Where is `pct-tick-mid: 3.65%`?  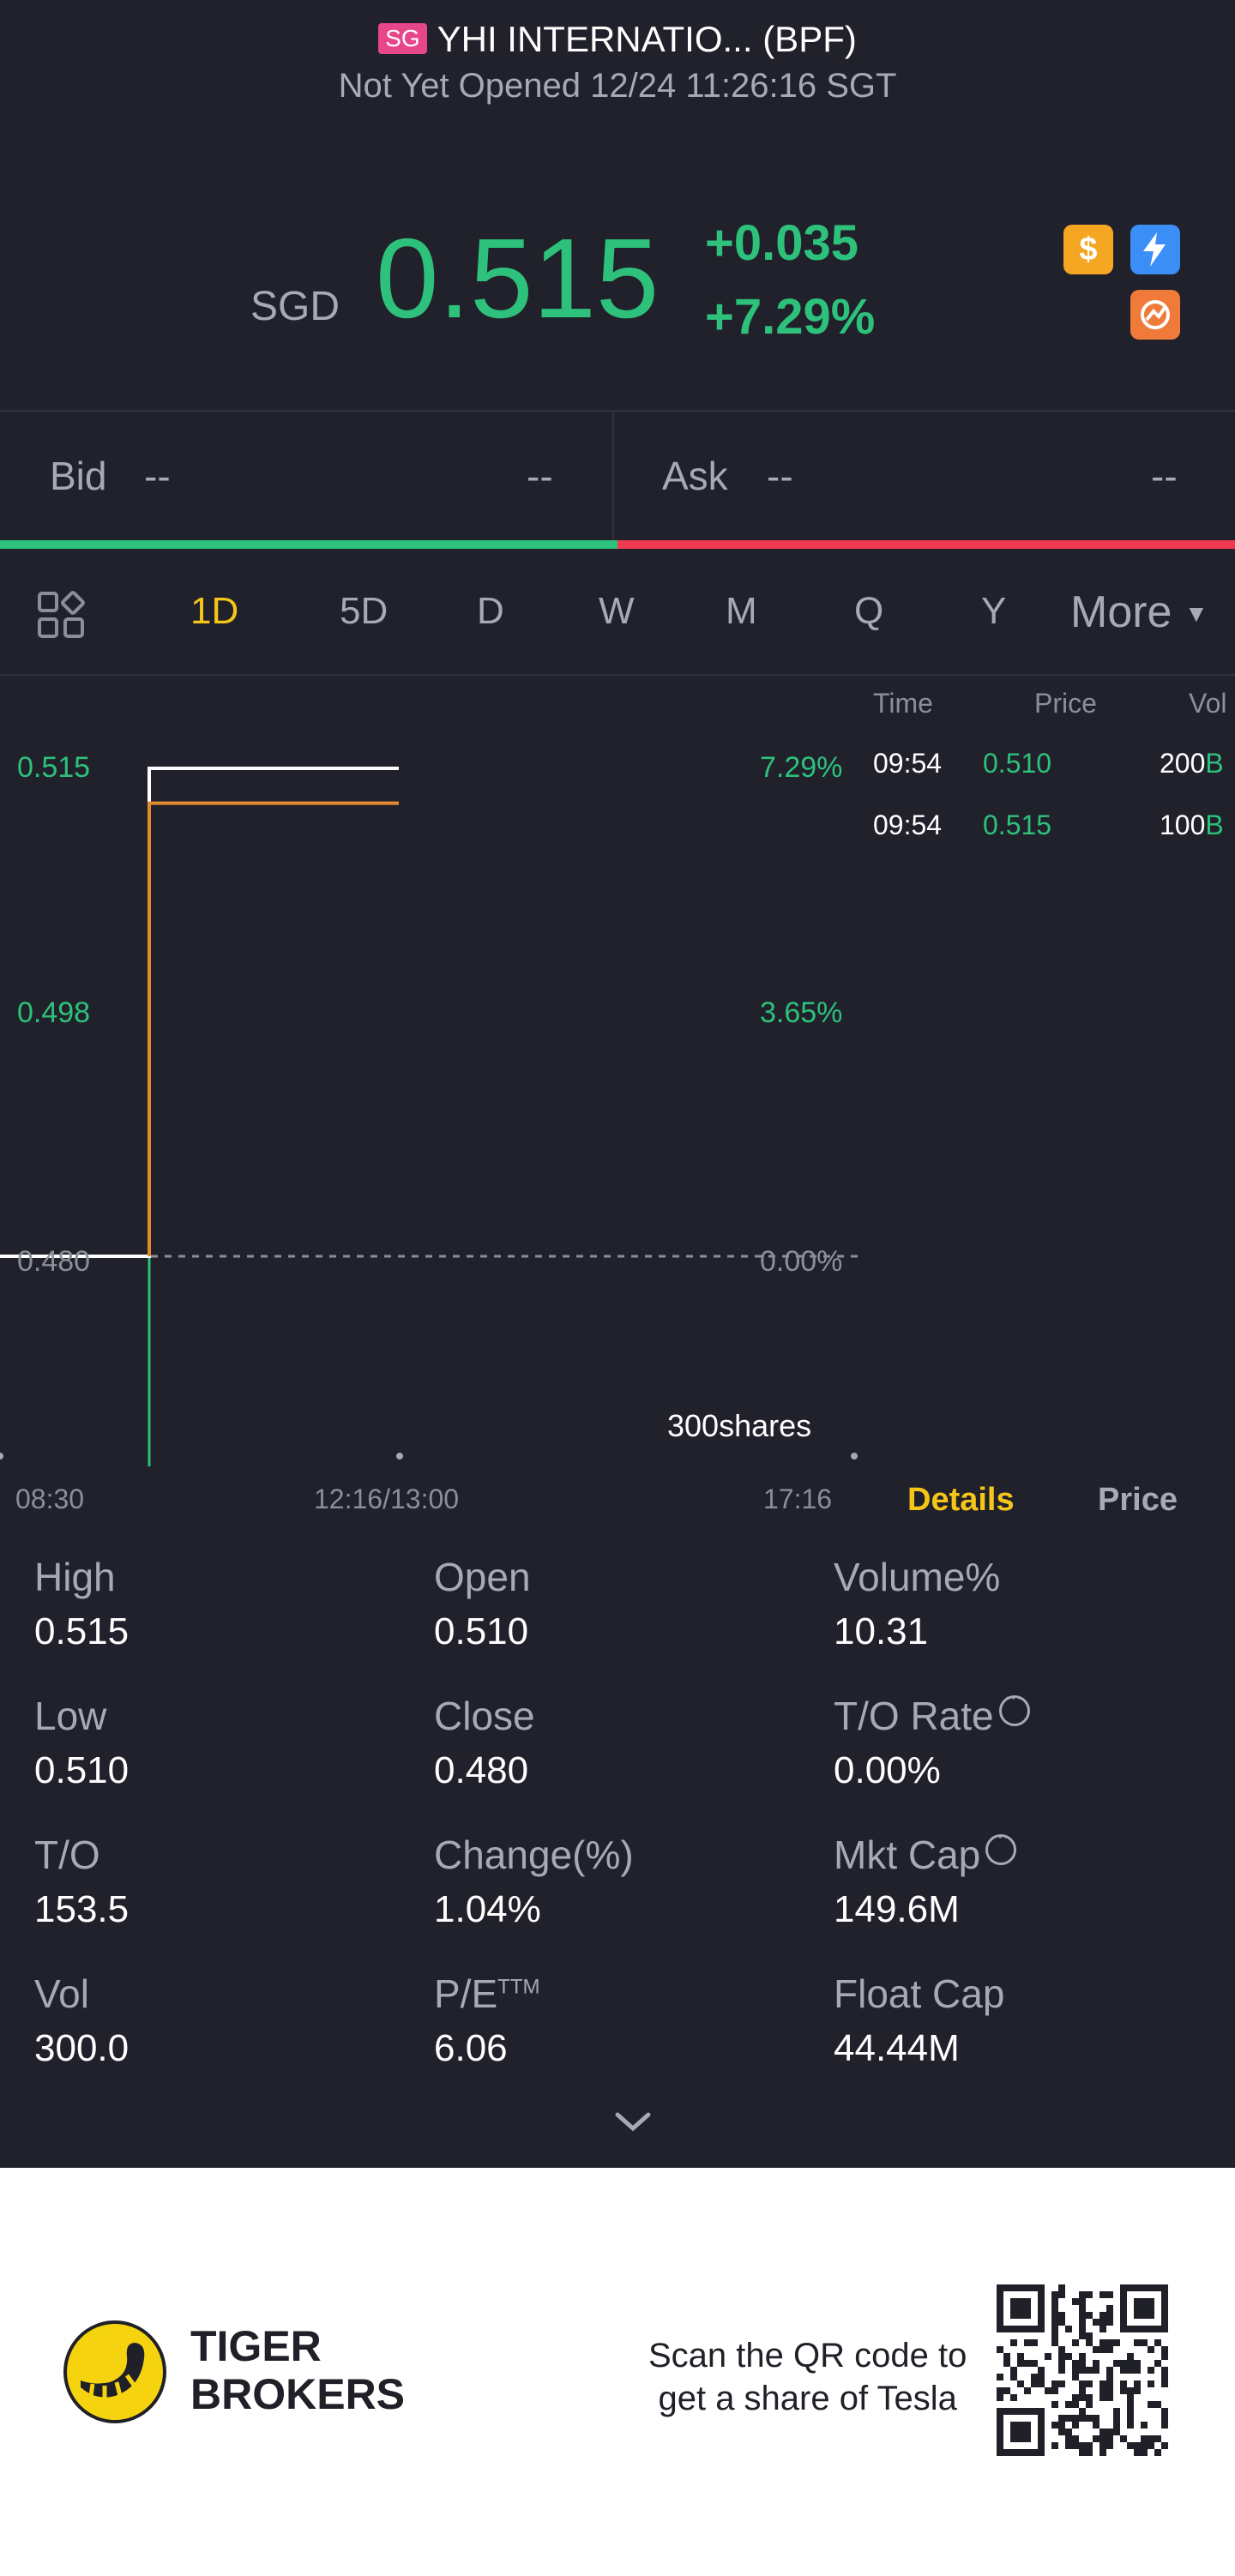 pct-tick-mid: 3.65% is located at coordinates (801, 1013).